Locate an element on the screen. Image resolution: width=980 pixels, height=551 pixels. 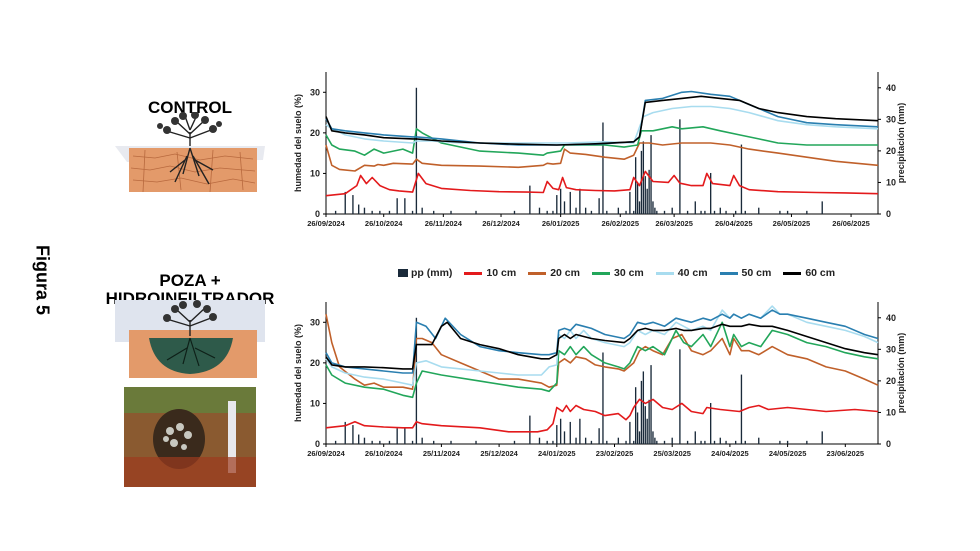
x-tick-label: 26/05/2025 is located at coordinates (792, 223).